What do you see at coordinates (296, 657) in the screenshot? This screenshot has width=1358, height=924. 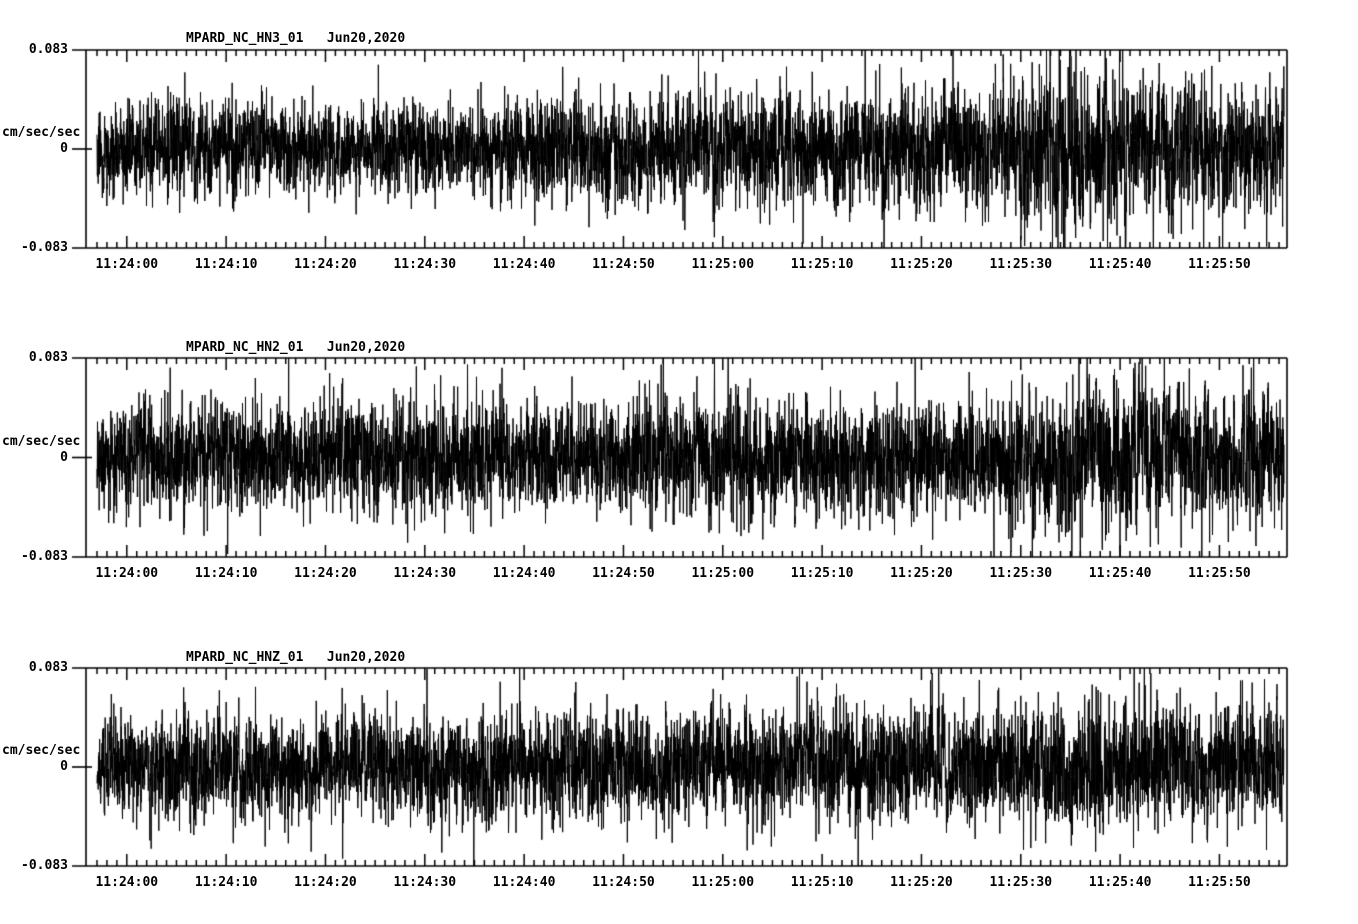 I see `panel-title: MPARD_NC_HNZ_01 Jun20,2020` at bounding box center [296, 657].